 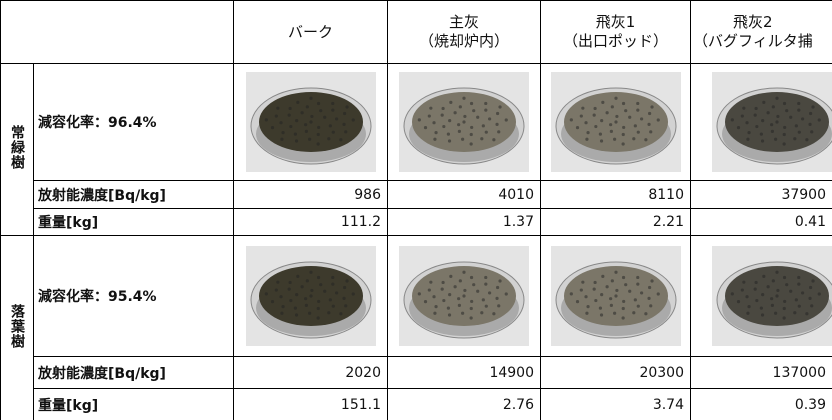 What do you see at coordinates (615, 32) in the screenshot?
I see `header-cell: 飛灰1 （出口ポッド）` at bounding box center [615, 32].